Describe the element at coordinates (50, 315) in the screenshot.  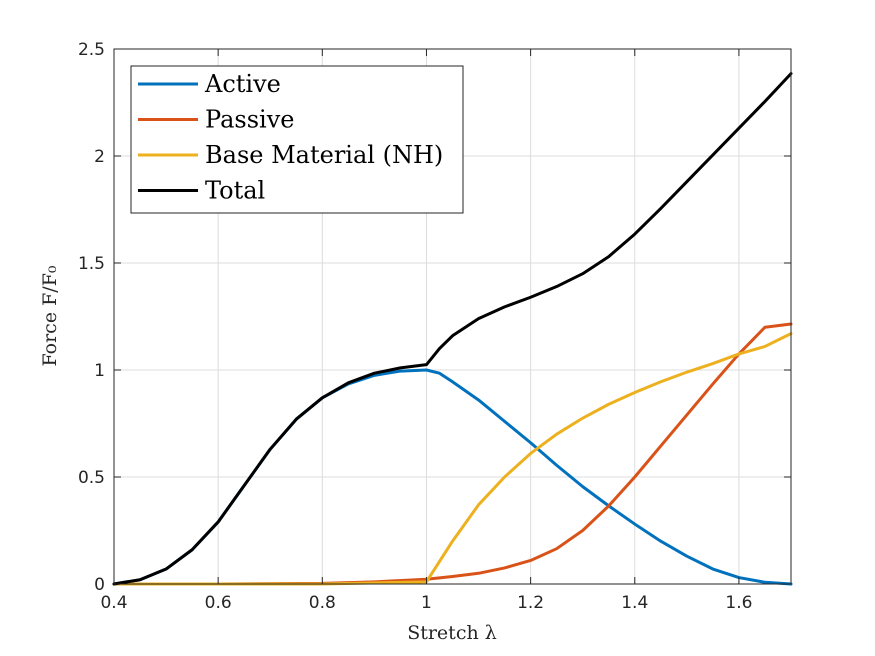
I see `y-axis-label: Force F/F₀` at that location.